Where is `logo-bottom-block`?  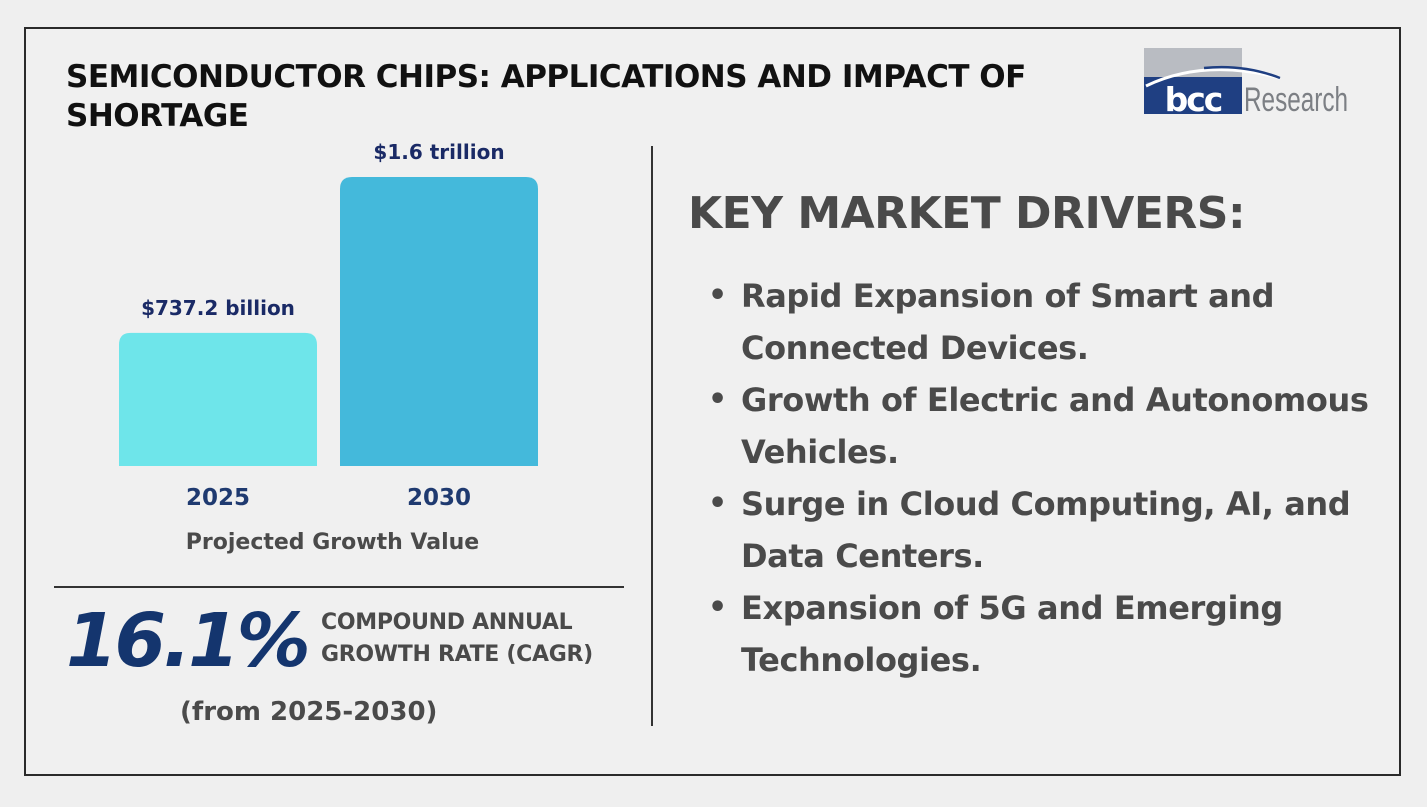
logo-bottom-block is located at coordinates (1193, 95).